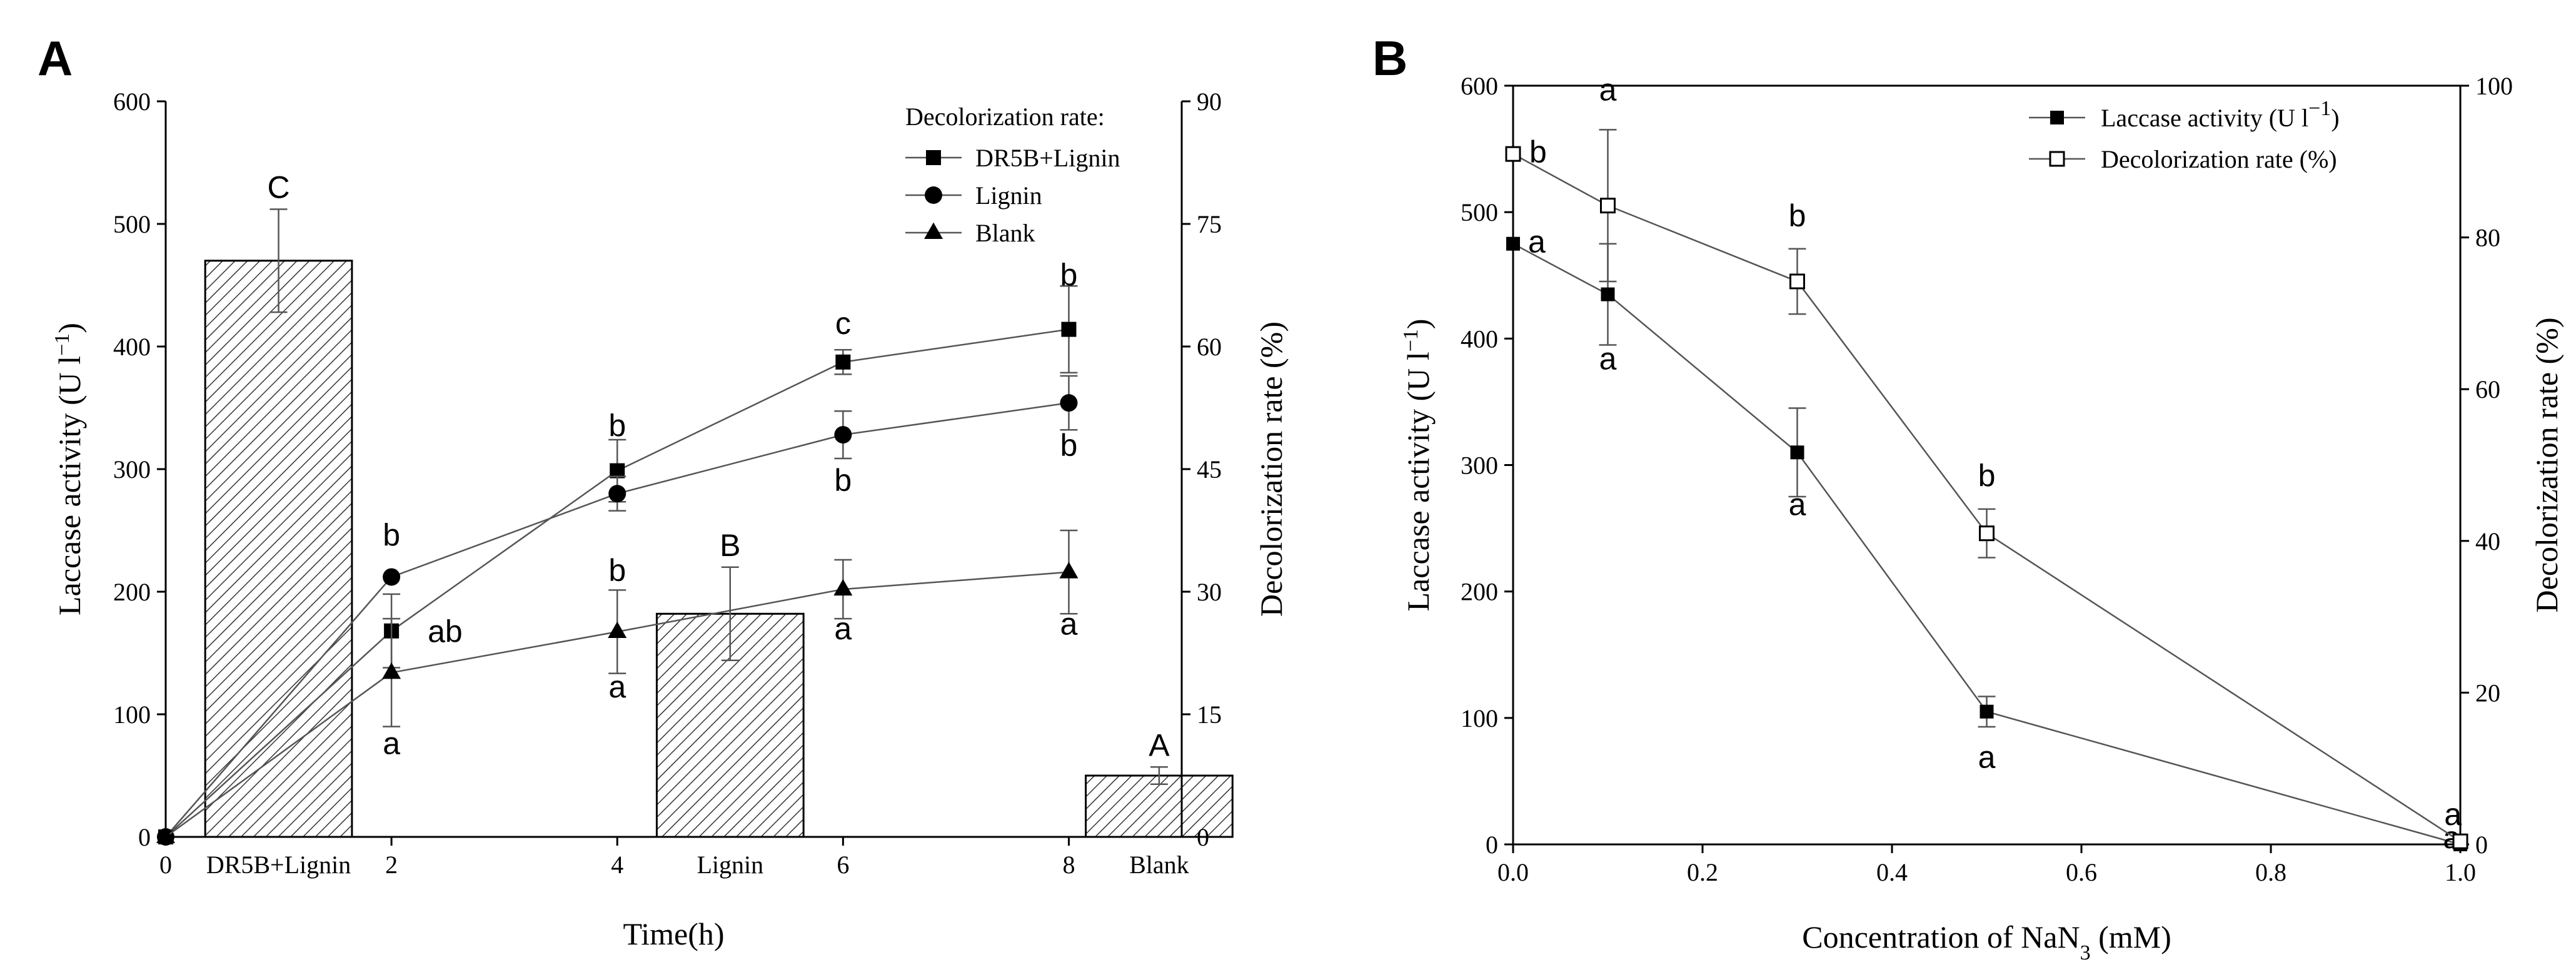 Image resolution: width=2576 pixels, height=972 pixels. What do you see at coordinates (1209, 102) in the screenshot?
I see `y-right-tick-label: 90` at bounding box center [1209, 102].